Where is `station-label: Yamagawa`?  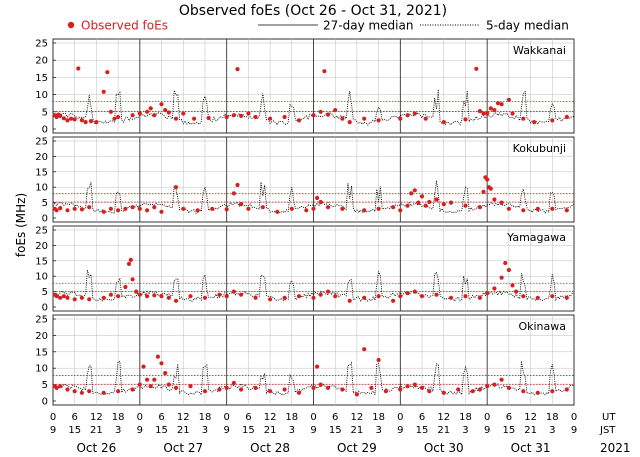
station-label: Yamagawa is located at coordinates (536, 237).